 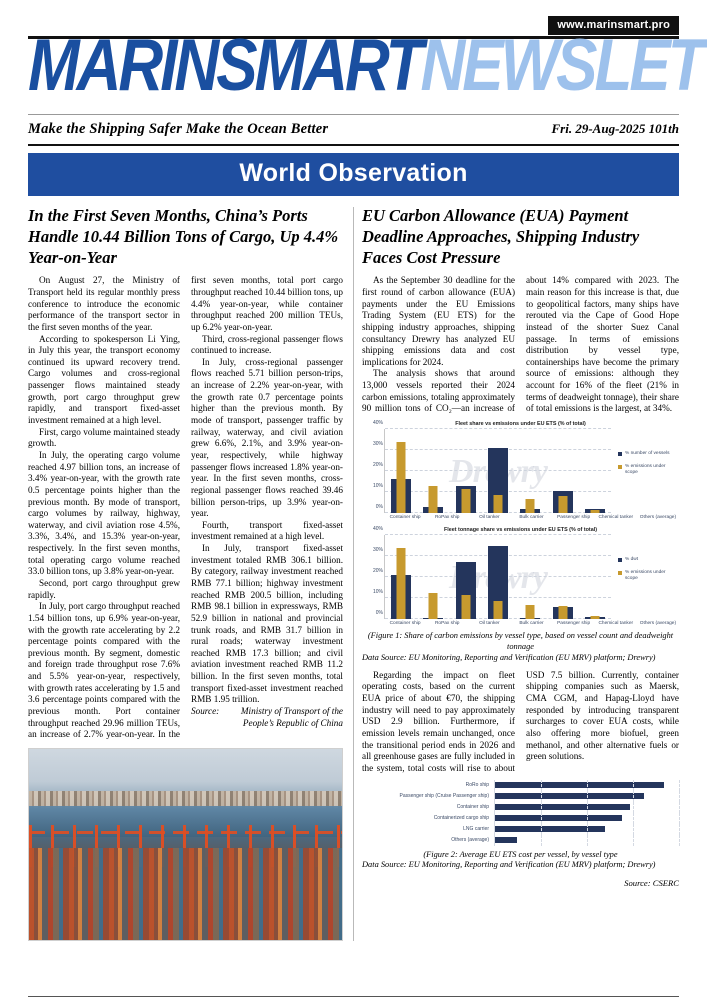 I want to click on legend-item: % emissions under scope, so click(x=648, y=576).